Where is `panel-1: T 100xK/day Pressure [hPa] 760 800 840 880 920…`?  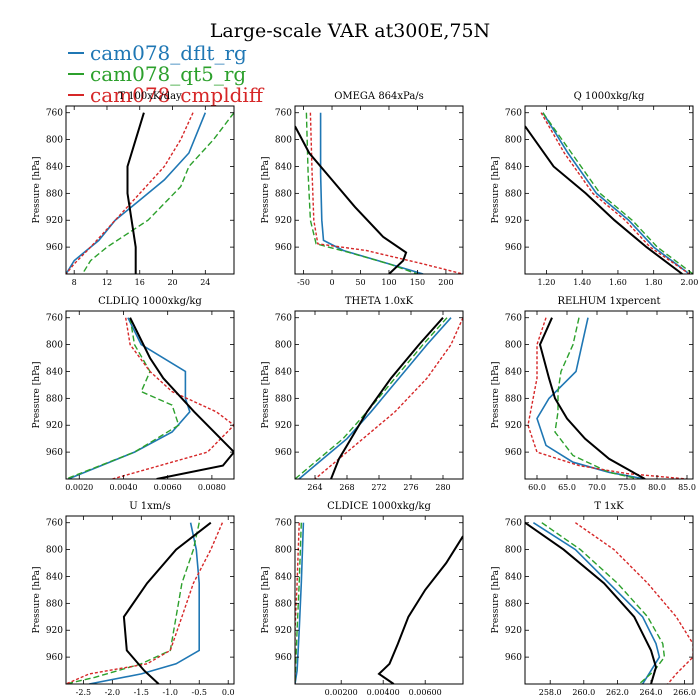 panel-1: T 100xK/day Pressure [hPa] 760 800 840 880 920… is located at coordinates (133, 189).